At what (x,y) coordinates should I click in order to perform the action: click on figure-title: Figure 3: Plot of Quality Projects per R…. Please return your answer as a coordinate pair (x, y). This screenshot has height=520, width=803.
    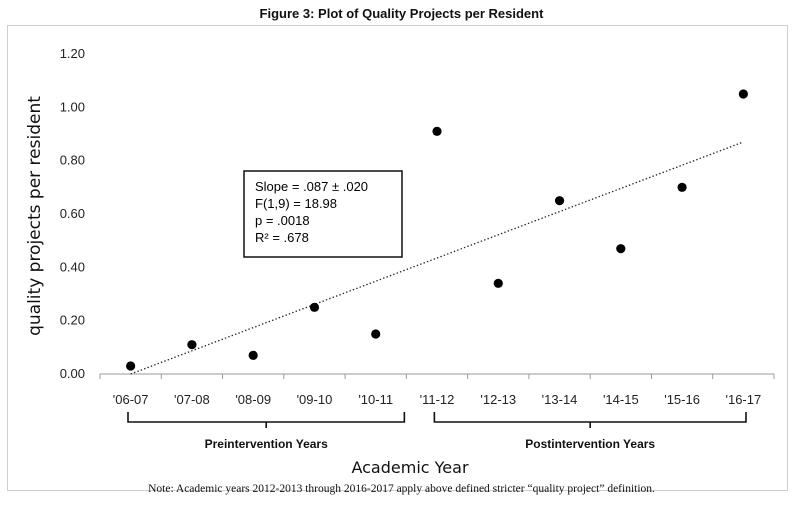
    Looking at the image, I should click on (401, 13).